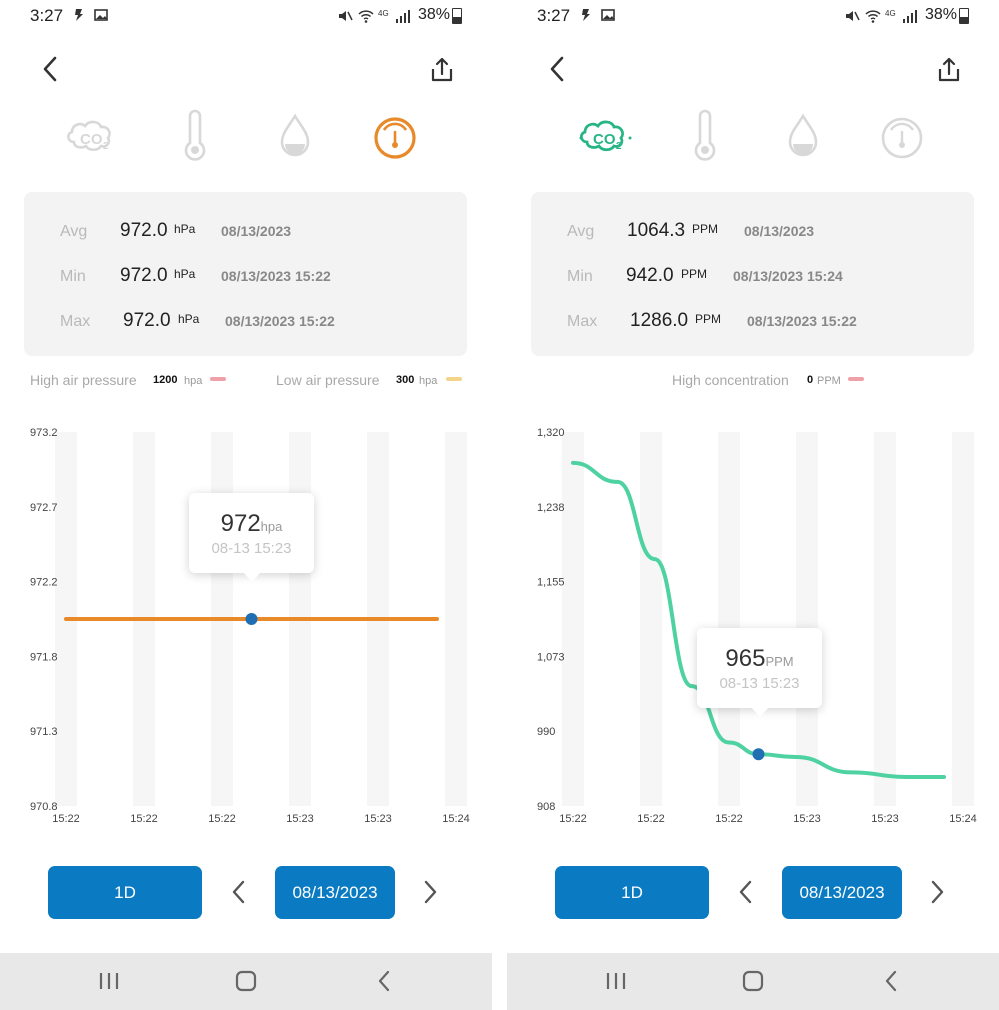 This screenshot has height=1010, width=999. I want to click on home-icon, so click(246, 981).